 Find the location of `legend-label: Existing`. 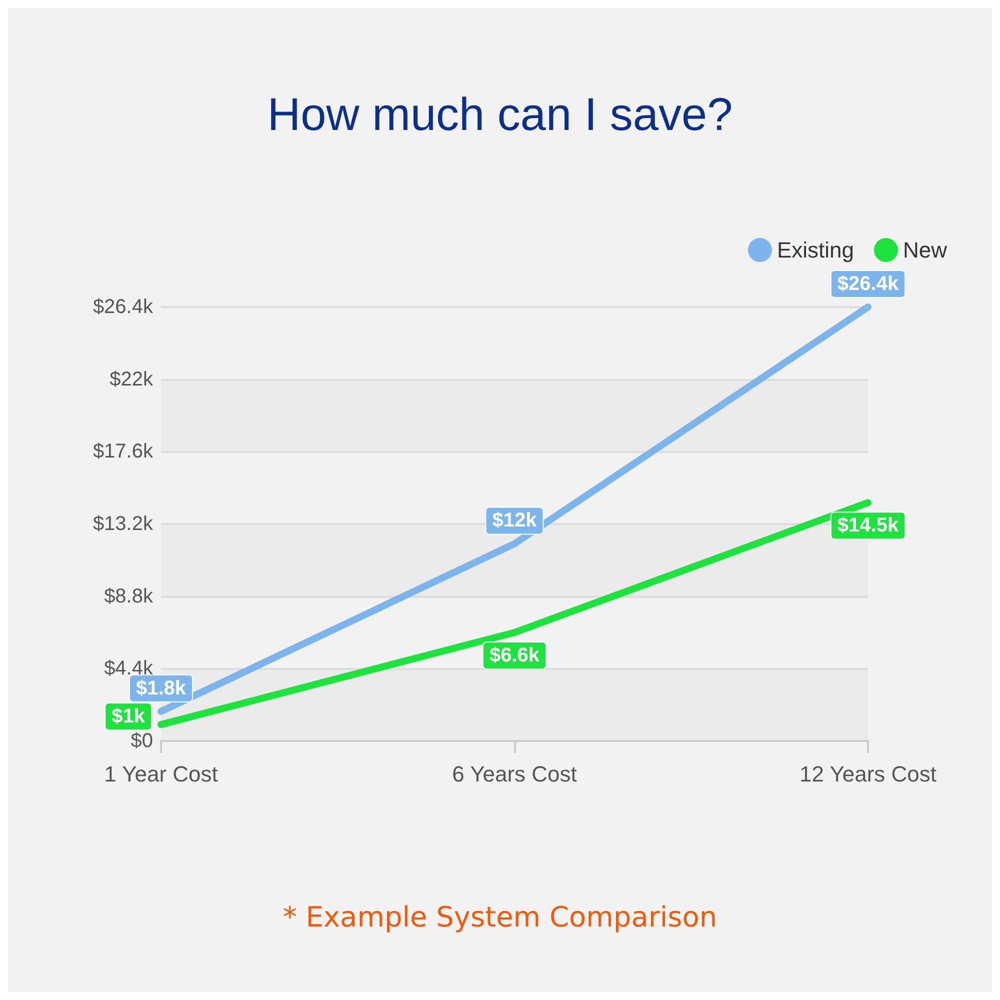

legend-label: Existing is located at coordinates (815, 250).